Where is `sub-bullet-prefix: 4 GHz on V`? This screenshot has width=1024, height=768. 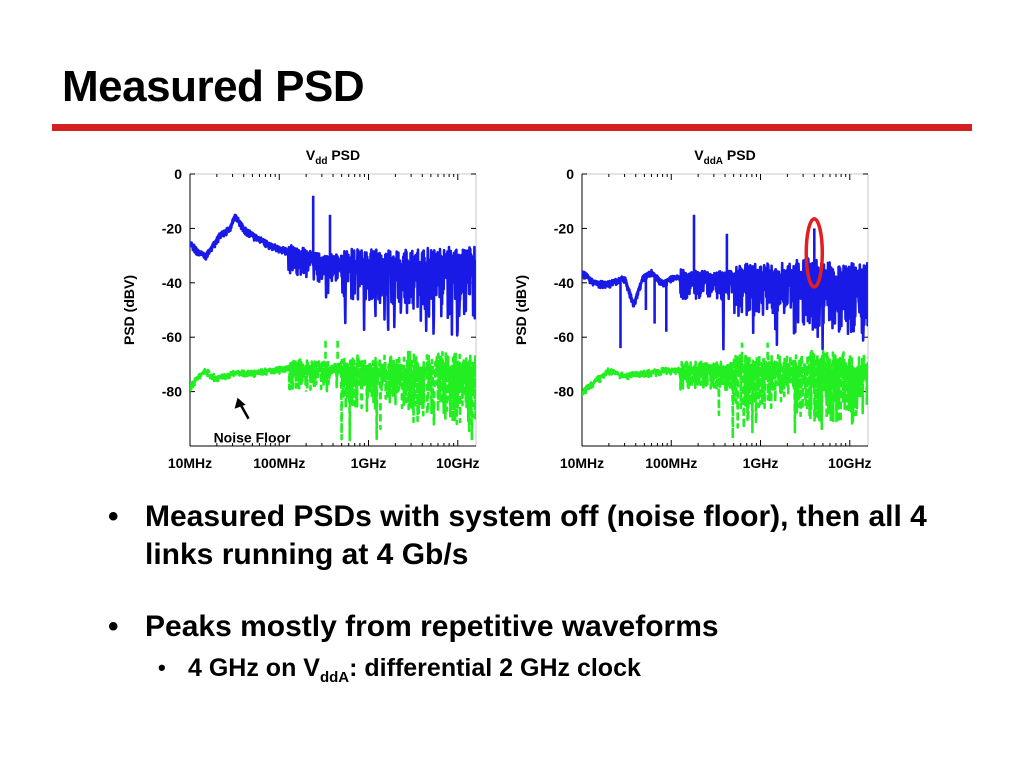
sub-bullet-prefix: 4 GHz on V is located at coordinates (254, 668).